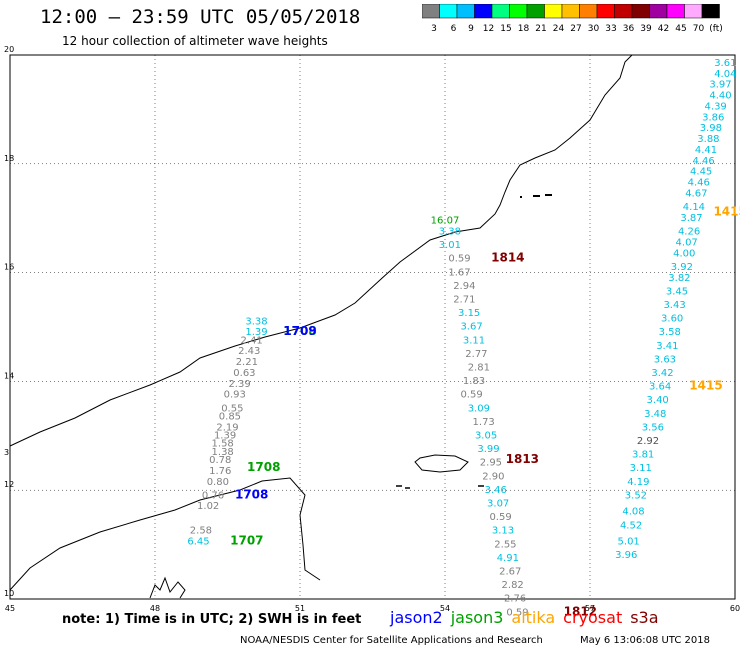  What do you see at coordinates (648, 441) in the screenshot?
I see `wave-height-value: 2.92` at bounding box center [648, 441].